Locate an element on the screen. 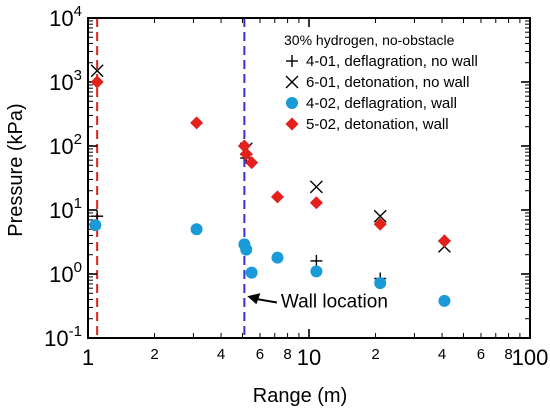 Image resolution: width=550 pixels, height=413 pixels. y-tick-label: 10⁴ is located at coordinates (65, 17).